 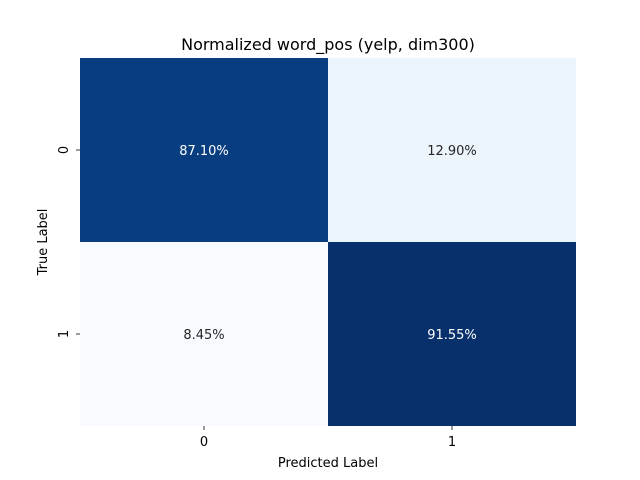 I want to click on cell-value-label-1-0: 8.45%, so click(x=203, y=335).